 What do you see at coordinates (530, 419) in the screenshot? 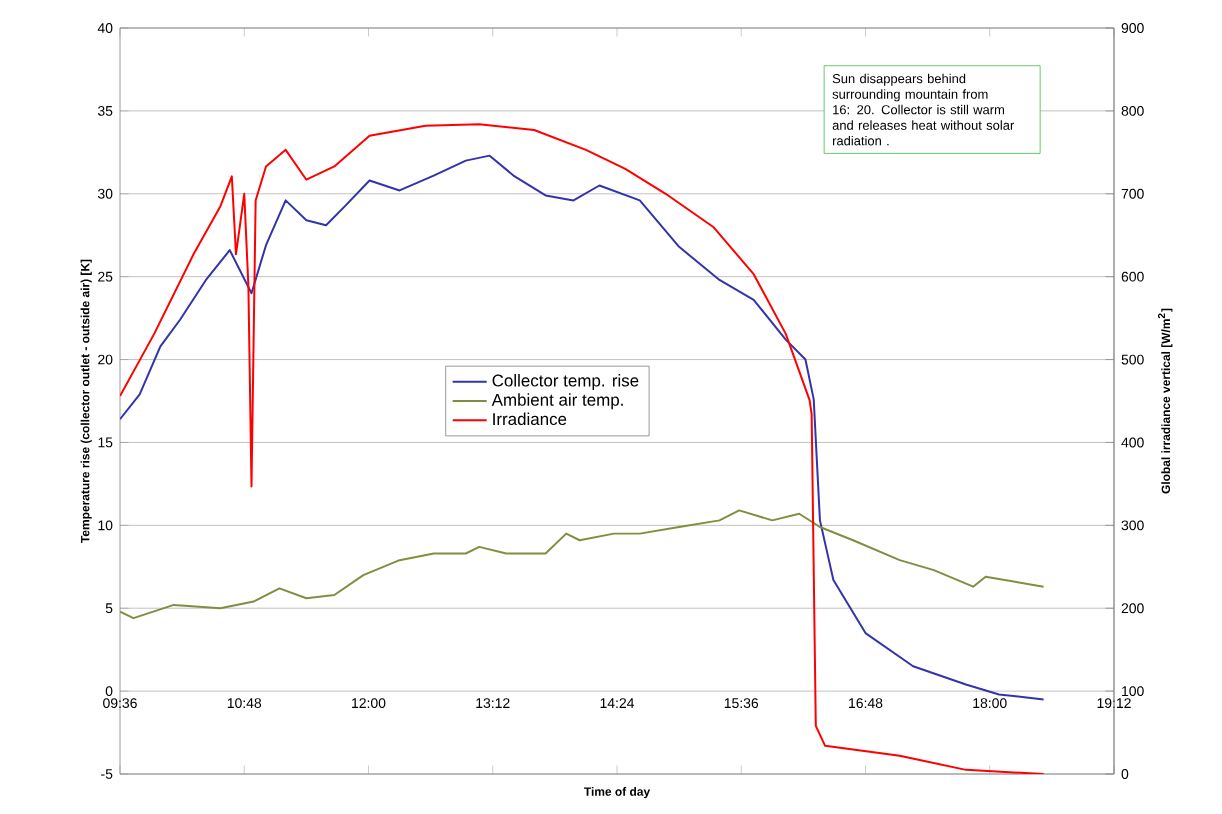
I see `legend-label: Irradiance` at bounding box center [530, 419].